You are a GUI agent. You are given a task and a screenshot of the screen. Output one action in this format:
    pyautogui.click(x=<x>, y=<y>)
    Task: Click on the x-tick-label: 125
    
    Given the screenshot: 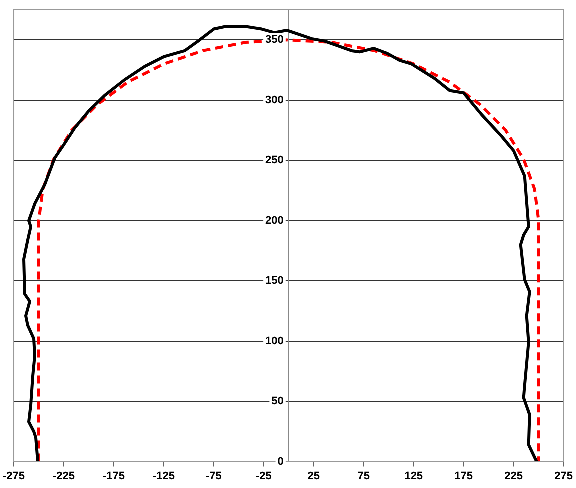 What is the action you would take?
    pyautogui.click(x=414, y=476)
    